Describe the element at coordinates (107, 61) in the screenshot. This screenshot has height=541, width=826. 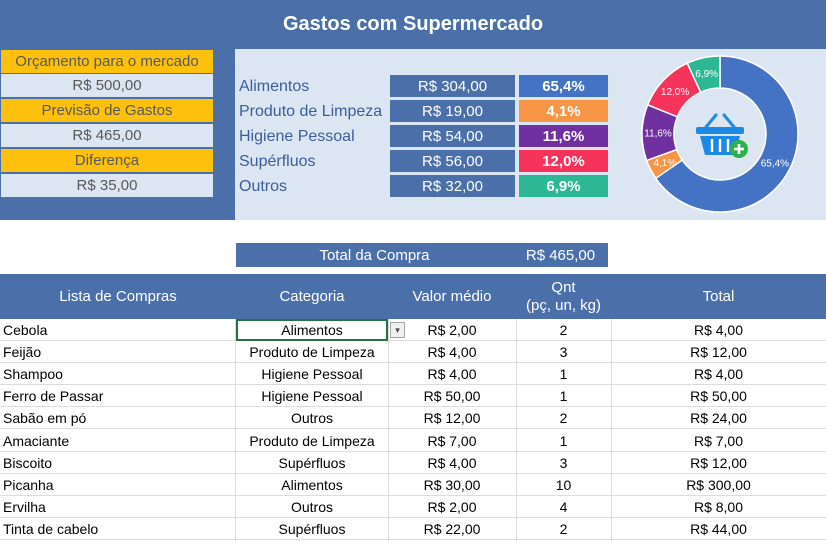
I see `orcamento-label: Orçamento para o mercado` at that location.